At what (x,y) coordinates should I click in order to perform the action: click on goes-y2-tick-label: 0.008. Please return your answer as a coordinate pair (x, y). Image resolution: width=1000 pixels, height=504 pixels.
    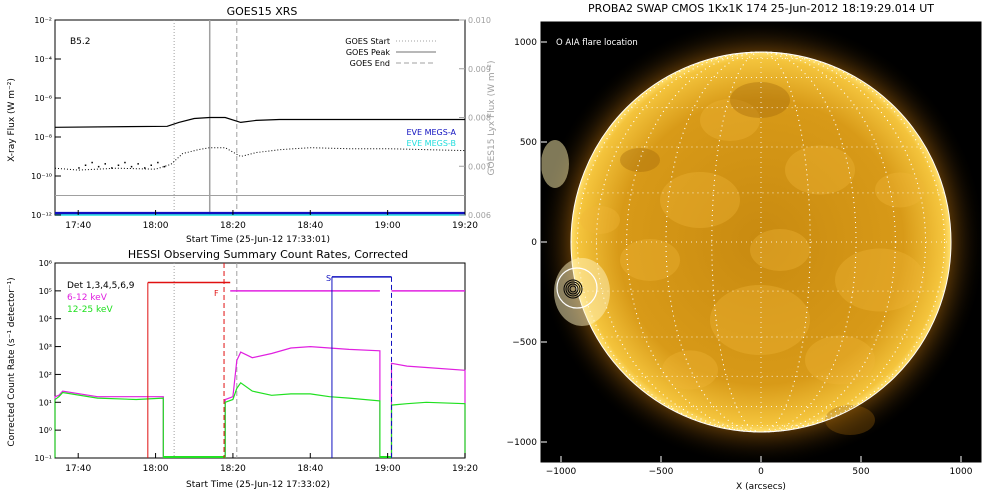
    Looking at the image, I should click on (479, 118).